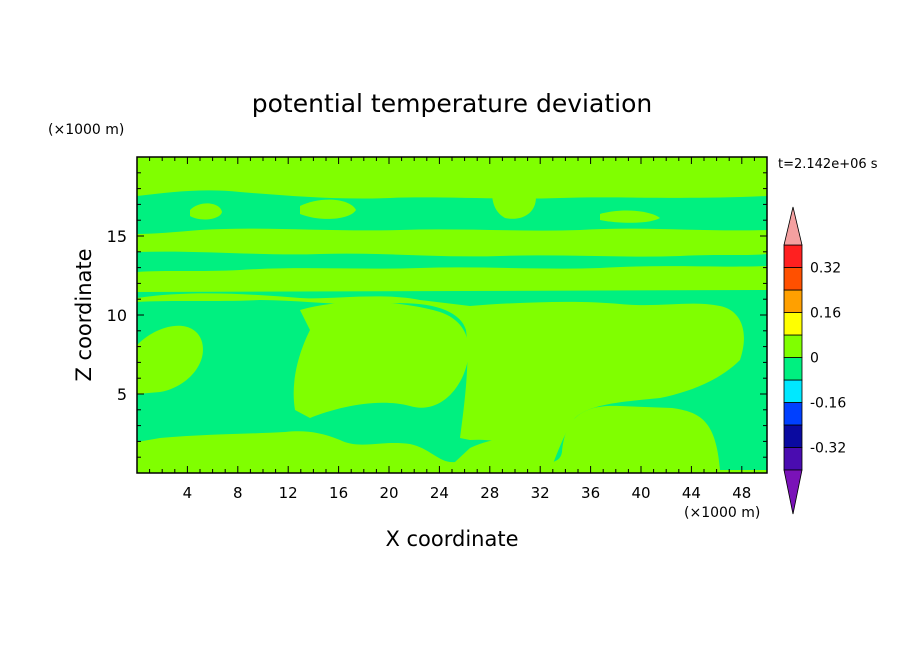  What do you see at coordinates (590, 493) in the screenshot?
I see `x-tick-label: 36` at bounding box center [590, 493].